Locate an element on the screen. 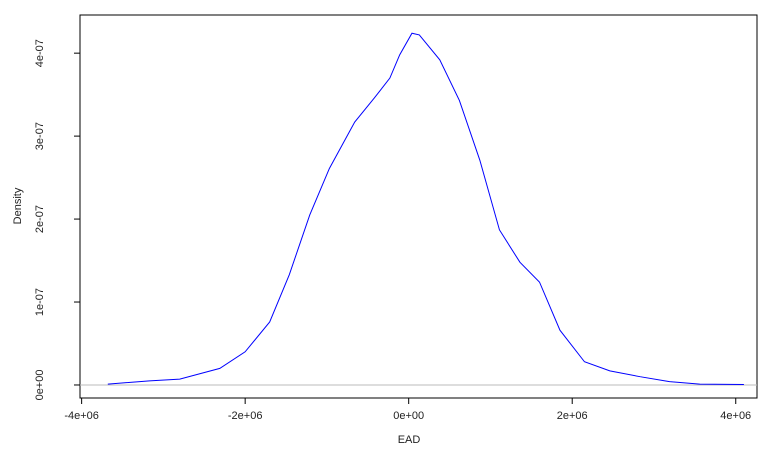 The width and height of the screenshot is (782, 464). y-tick-label: 4e-07 is located at coordinates (40, 53).